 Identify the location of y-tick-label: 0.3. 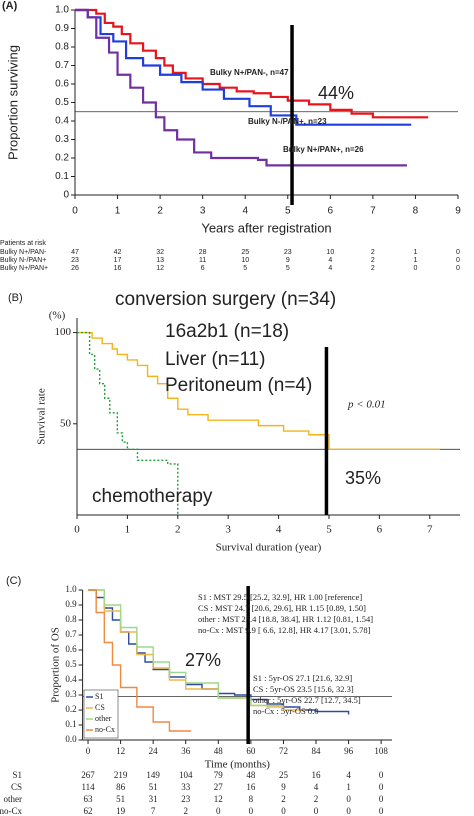
(62, 139).